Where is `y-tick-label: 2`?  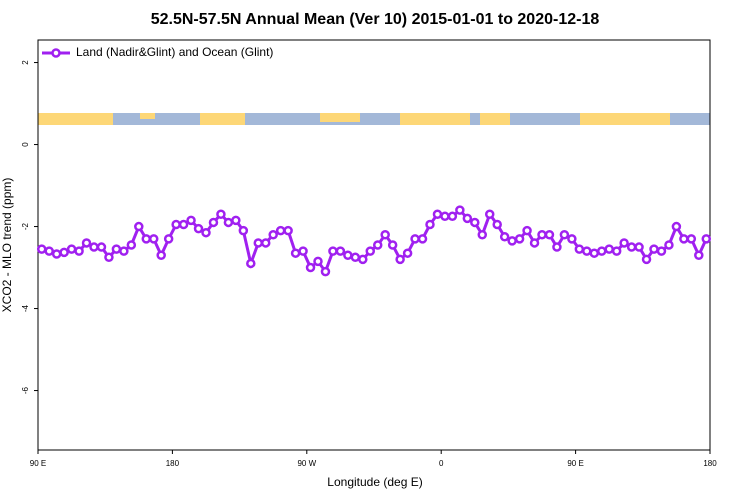
y-tick-label: 2 is located at coordinates (25, 62).